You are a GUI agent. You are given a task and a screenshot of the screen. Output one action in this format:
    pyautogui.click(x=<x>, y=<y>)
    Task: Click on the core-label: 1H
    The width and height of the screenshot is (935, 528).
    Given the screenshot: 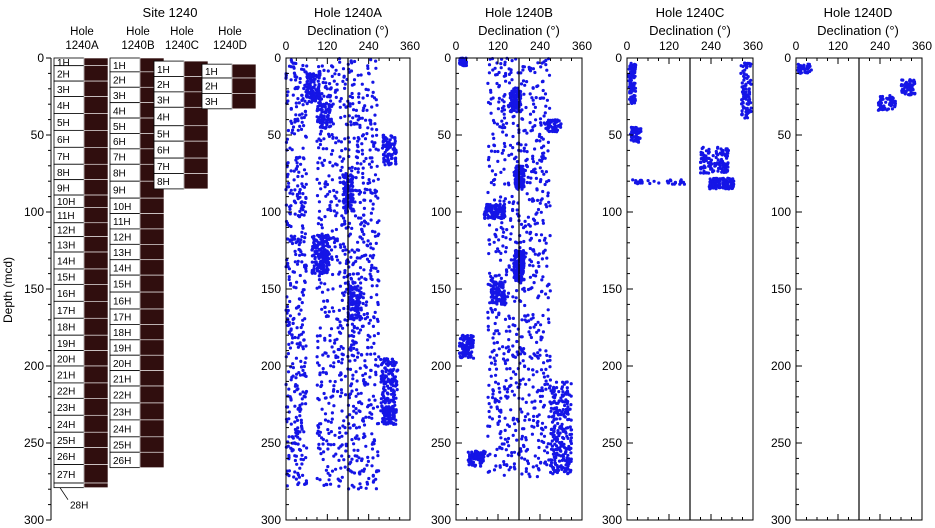 What is the action you would take?
    pyautogui.click(x=119, y=66)
    